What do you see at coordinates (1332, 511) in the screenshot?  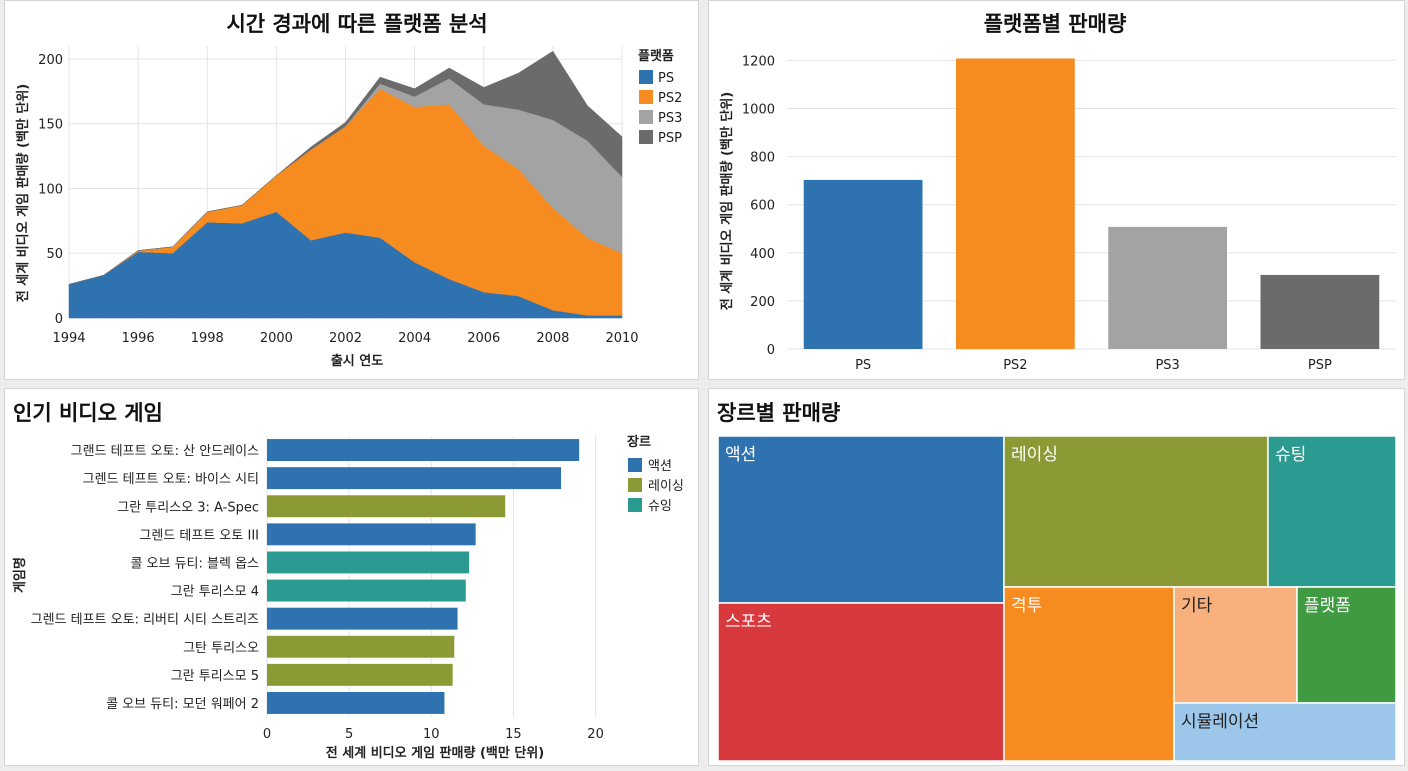 I see `treemap-cell-shooting` at bounding box center [1332, 511].